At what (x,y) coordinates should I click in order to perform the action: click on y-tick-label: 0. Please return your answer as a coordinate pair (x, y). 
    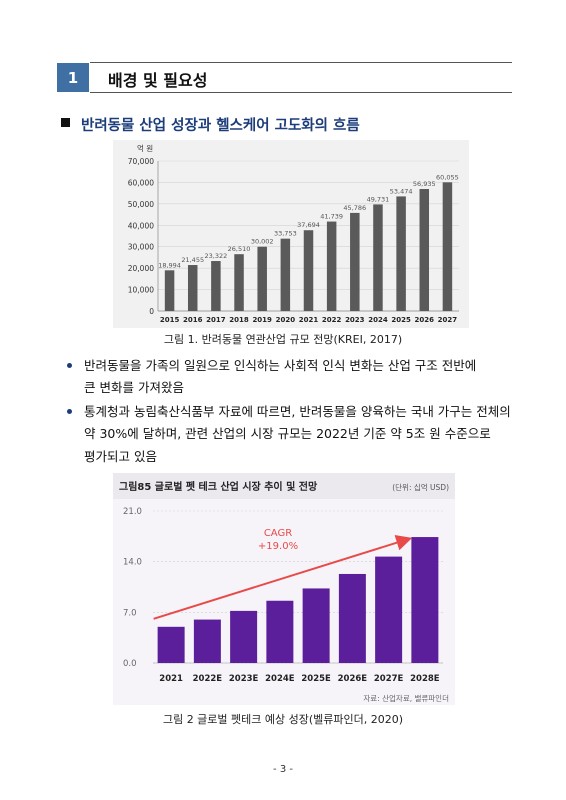
    Looking at the image, I should click on (151, 311).